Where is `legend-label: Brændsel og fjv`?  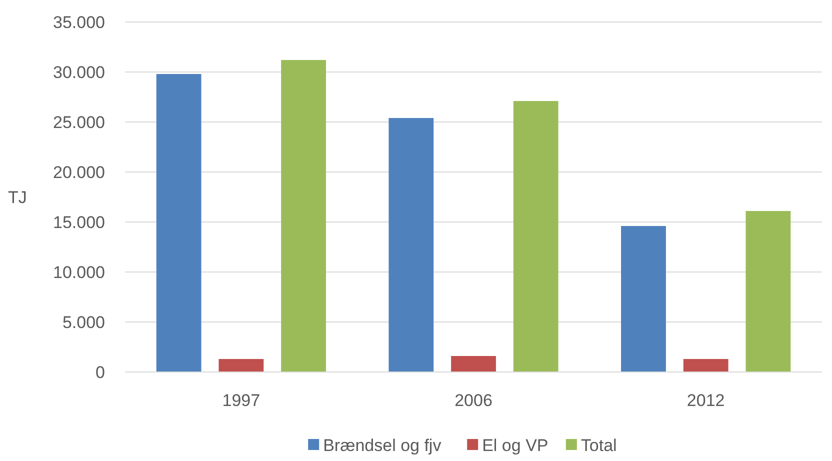
legend-label: Brændsel og fjv is located at coordinates (382, 445).